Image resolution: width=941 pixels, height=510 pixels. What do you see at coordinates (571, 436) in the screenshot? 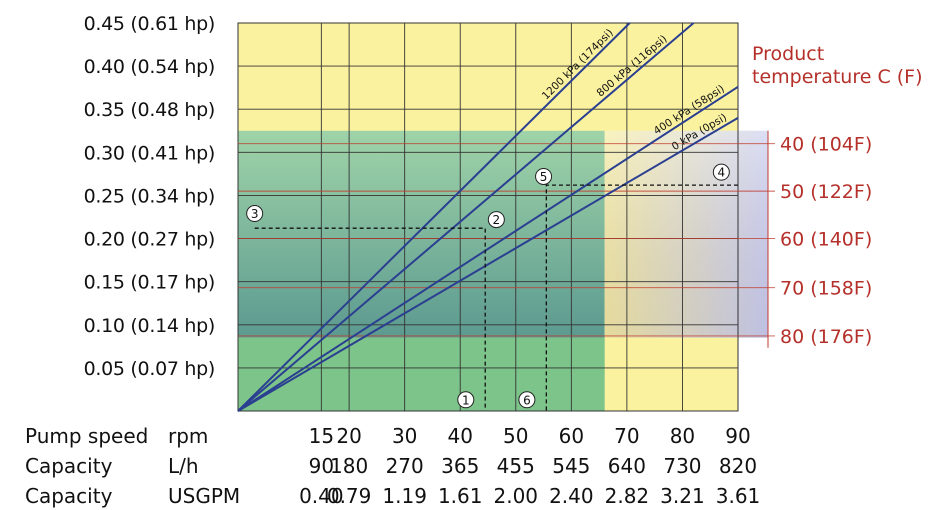
I see `x-tick-label: 60` at bounding box center [571, 436].